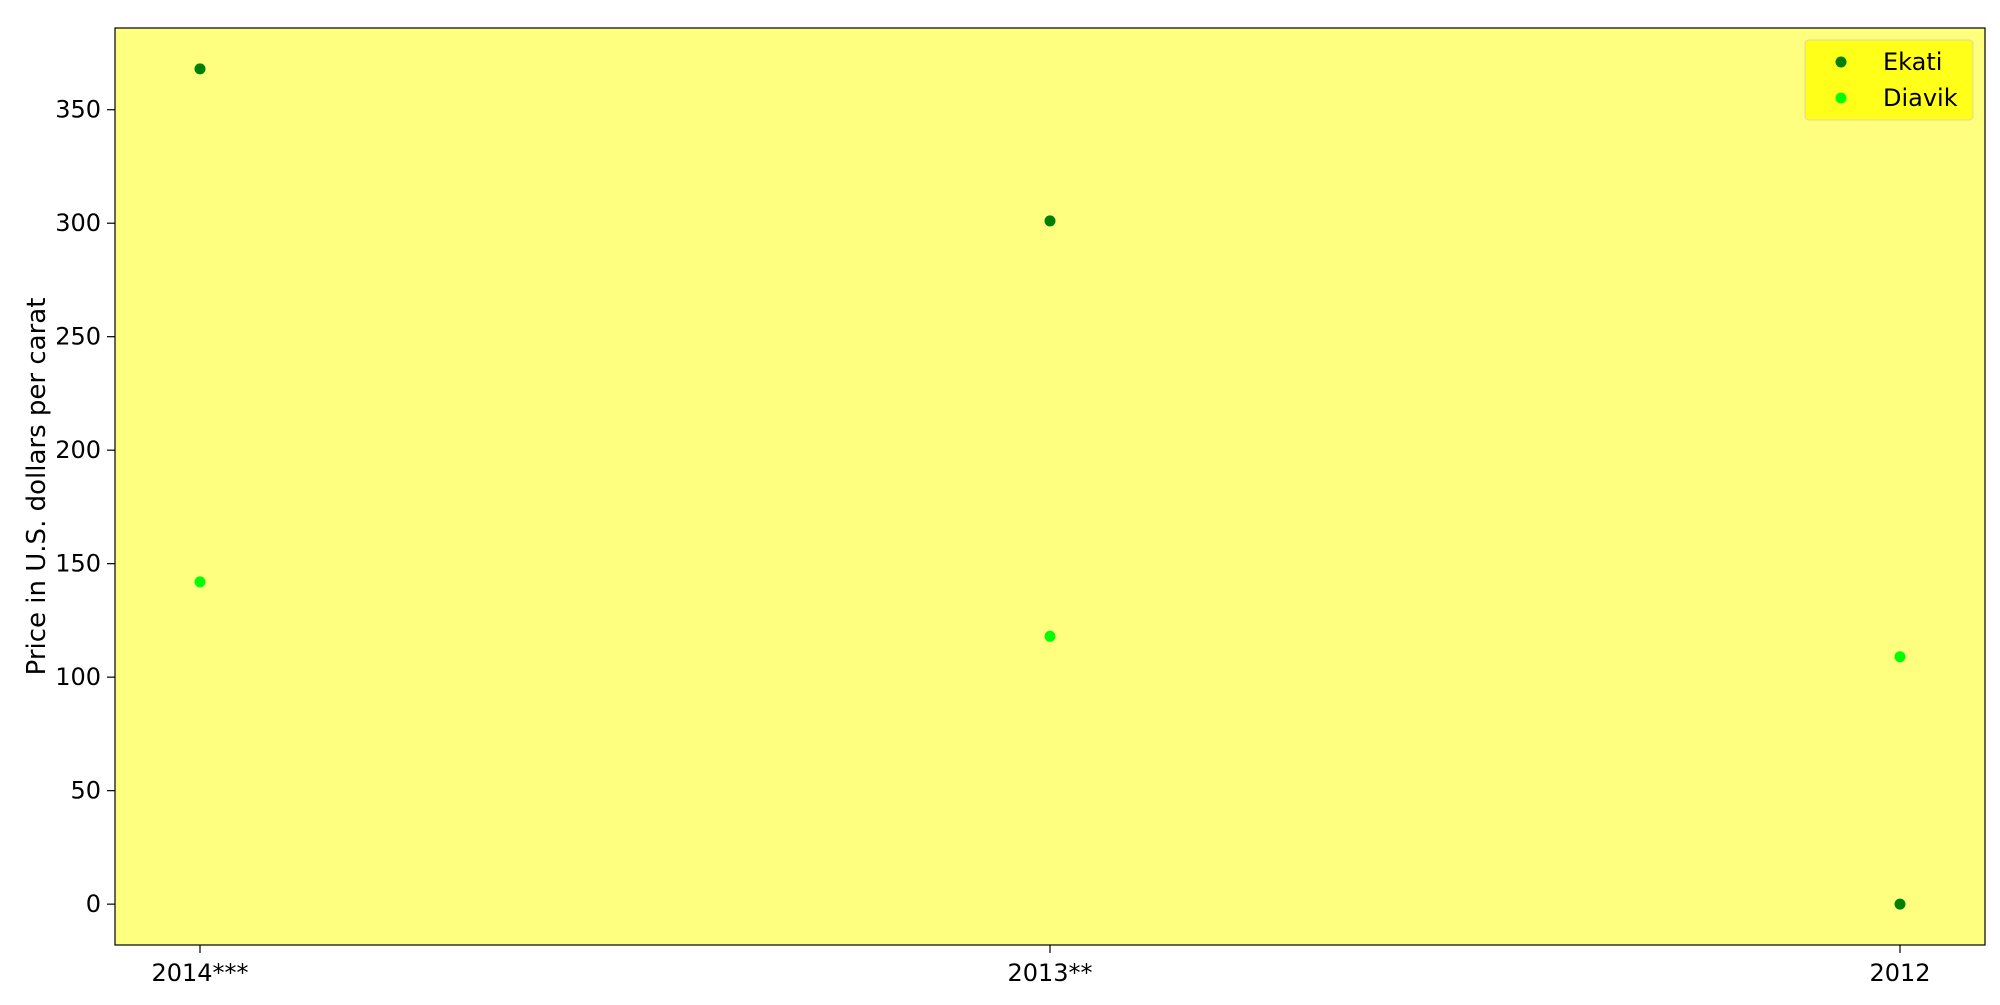  Describe the element at coordinates (199, 973) in the screenshot. I see `x-tick-label: 2014***` at that location.